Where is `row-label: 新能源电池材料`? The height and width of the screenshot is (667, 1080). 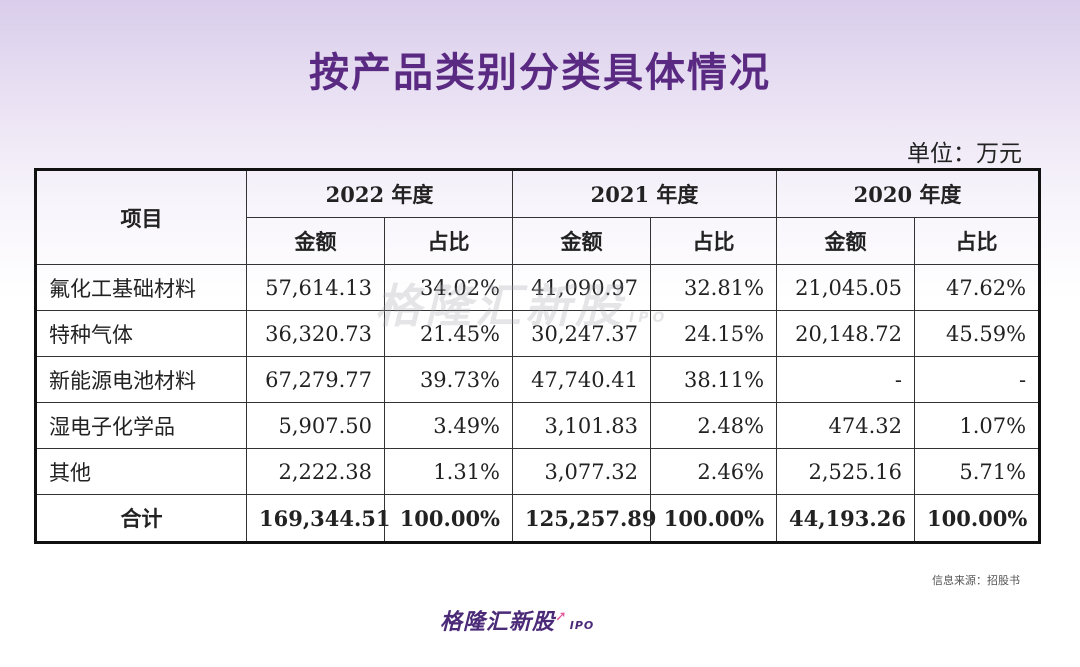
row-label: 新能源电池材料 is located at coordinates (141, 379).